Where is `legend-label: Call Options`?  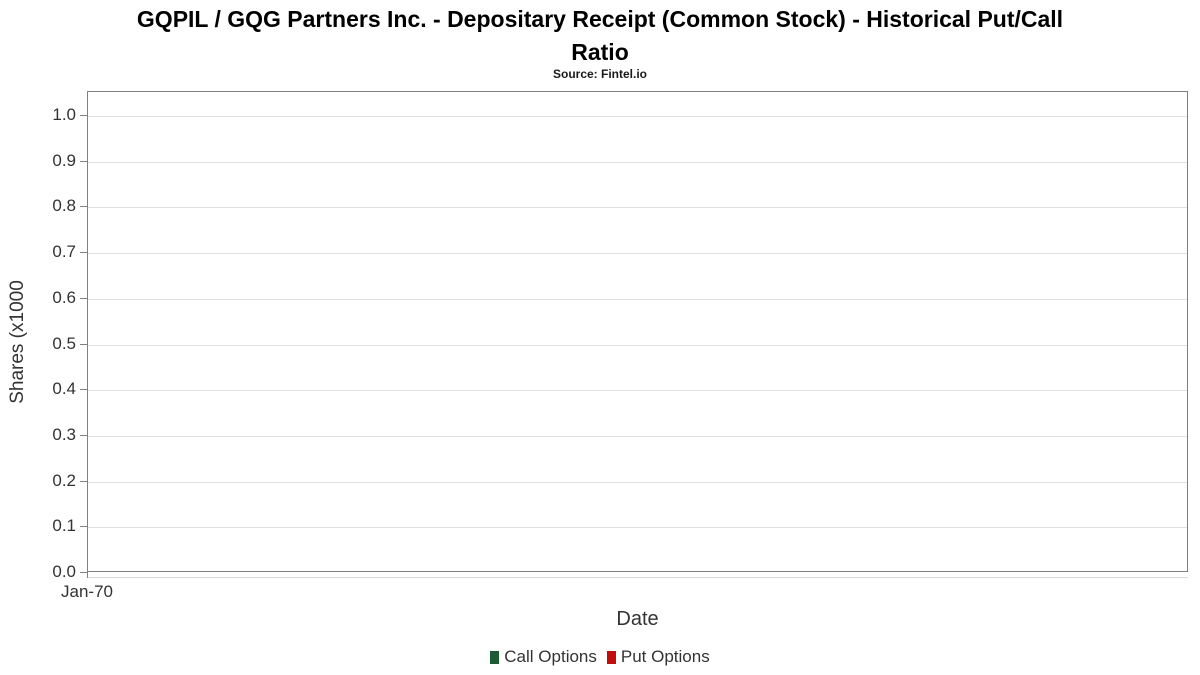
legend-label: Call Options is located at coordinates (550, 656).